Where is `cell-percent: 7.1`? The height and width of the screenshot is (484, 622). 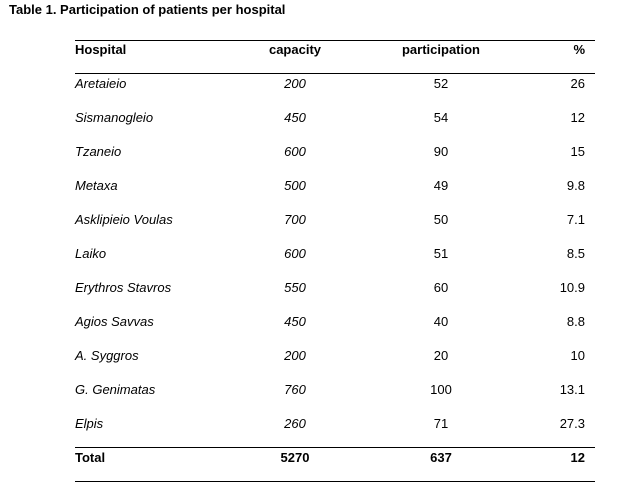
cell-percent: 7.1 is located at coordinates (575, 219).